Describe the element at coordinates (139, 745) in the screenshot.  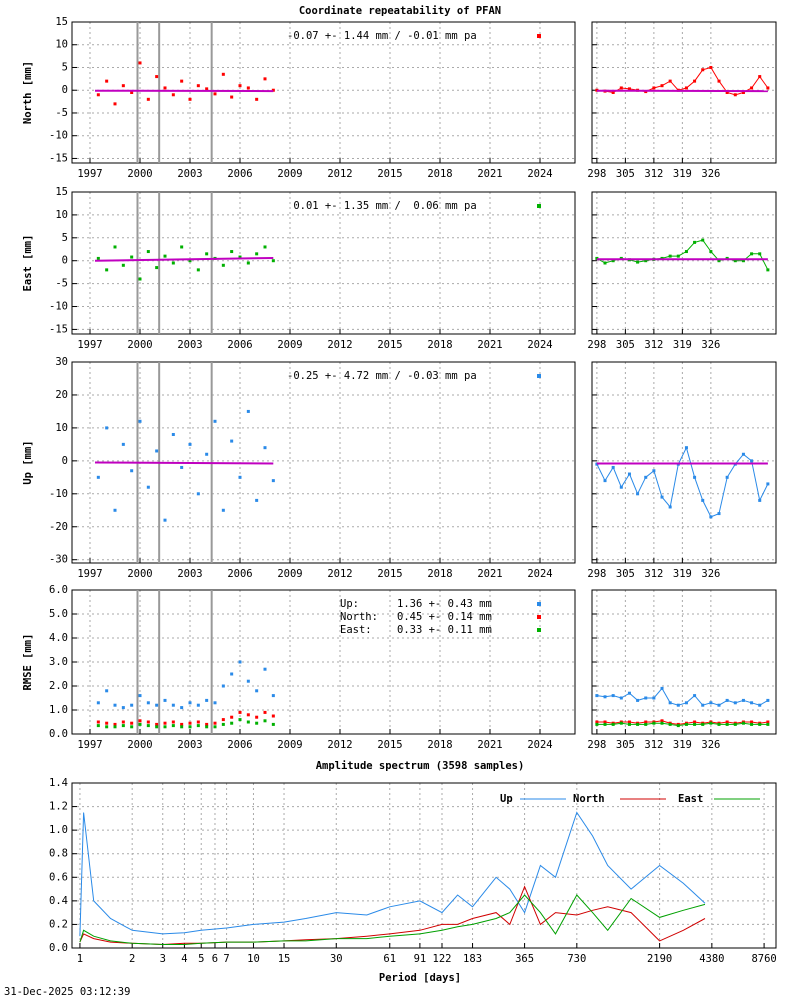
I see `x-tick-label: 2000` at that location.